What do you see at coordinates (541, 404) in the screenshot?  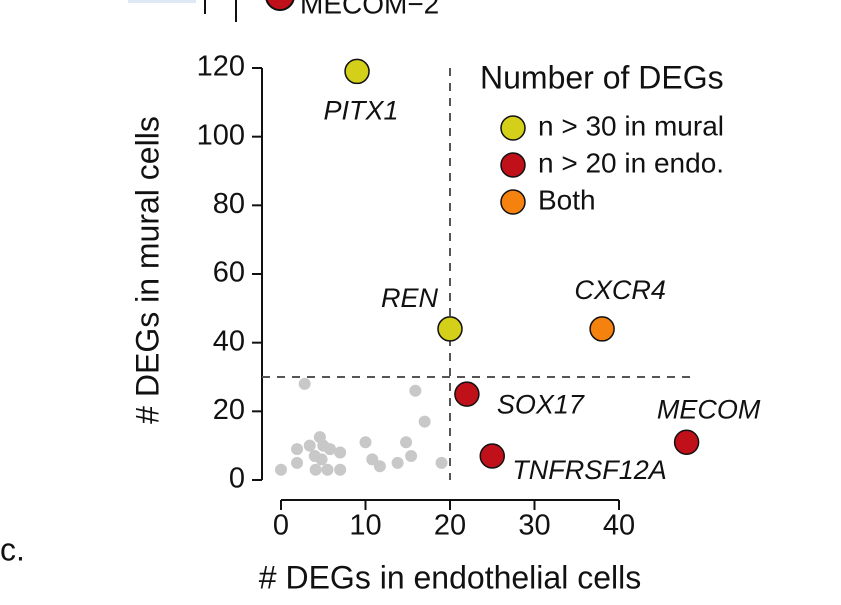 I see `point-label: SOX17` at bounding box center [541, 404].